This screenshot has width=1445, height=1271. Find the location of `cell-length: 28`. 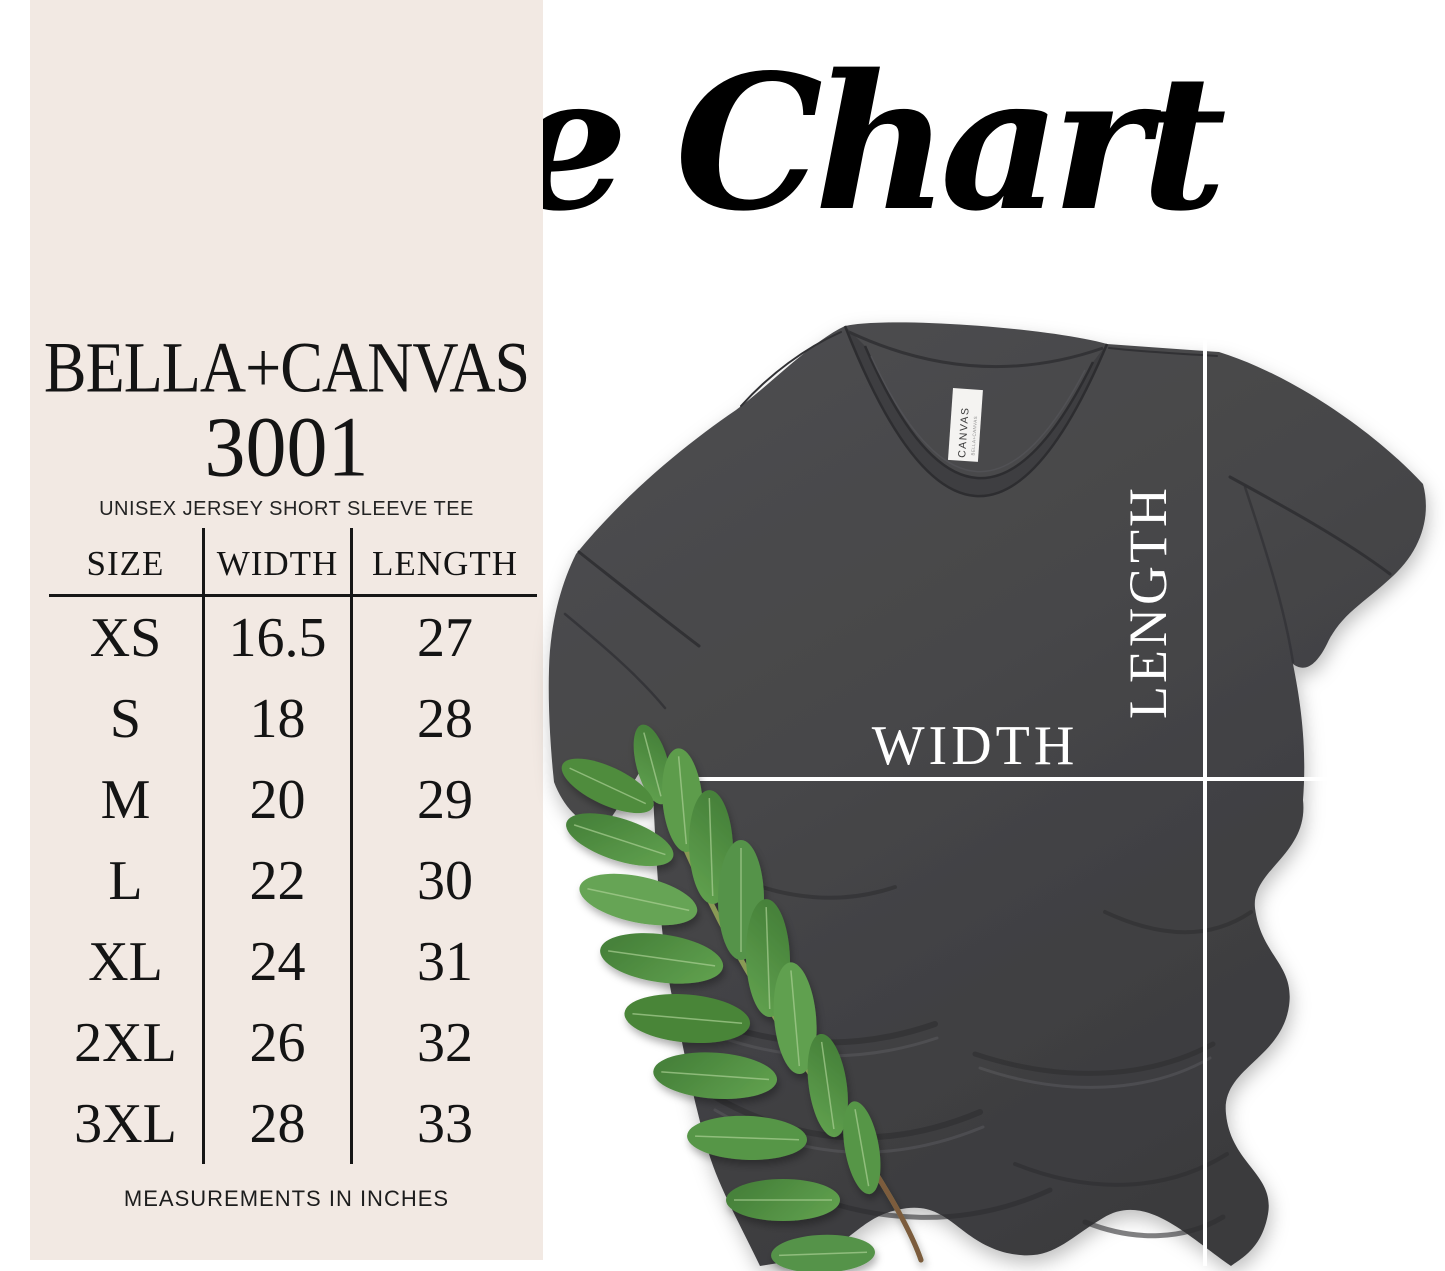

cell-length: 28 is located at coordinates (445, 718).